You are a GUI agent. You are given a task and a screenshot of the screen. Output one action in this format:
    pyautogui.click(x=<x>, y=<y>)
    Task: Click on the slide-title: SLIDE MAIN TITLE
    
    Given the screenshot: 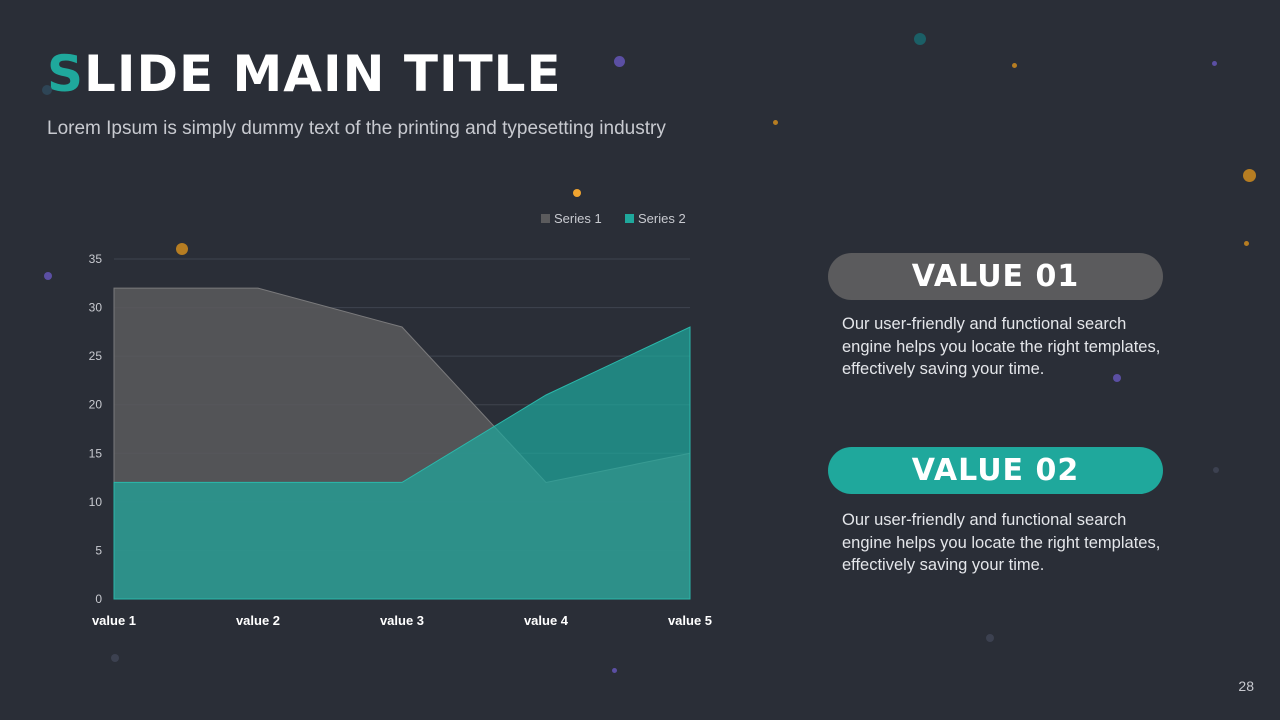 What is the action you would take?
    pyautogui.click(x=304, y=74)
    